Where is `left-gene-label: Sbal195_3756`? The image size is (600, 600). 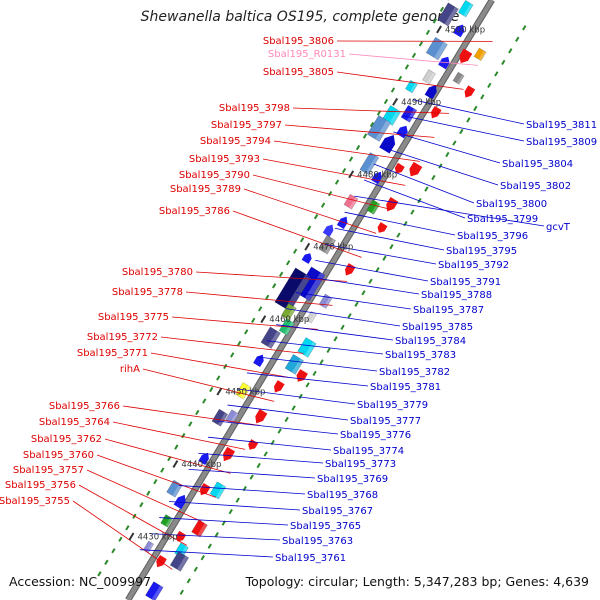
left-gene-label: Sbal195_3756 is located at coordinates (40, 485).